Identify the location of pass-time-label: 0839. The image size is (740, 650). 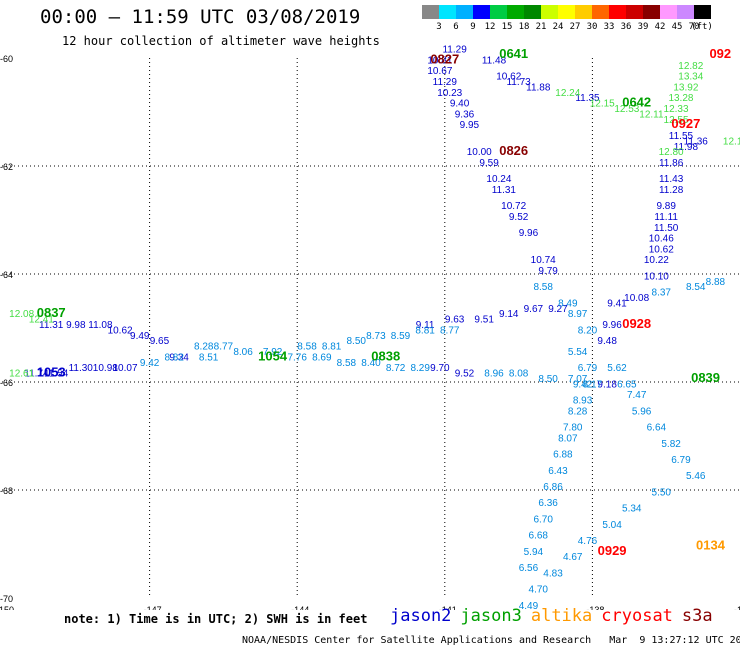
(705, 377).